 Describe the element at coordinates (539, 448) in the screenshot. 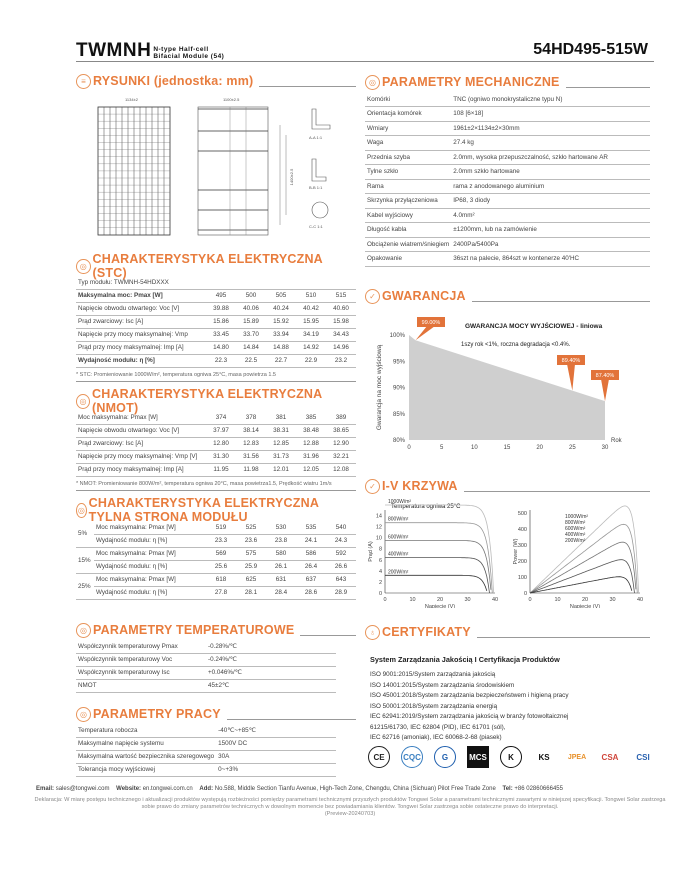

I see `x-tick-label: 20` at that location.